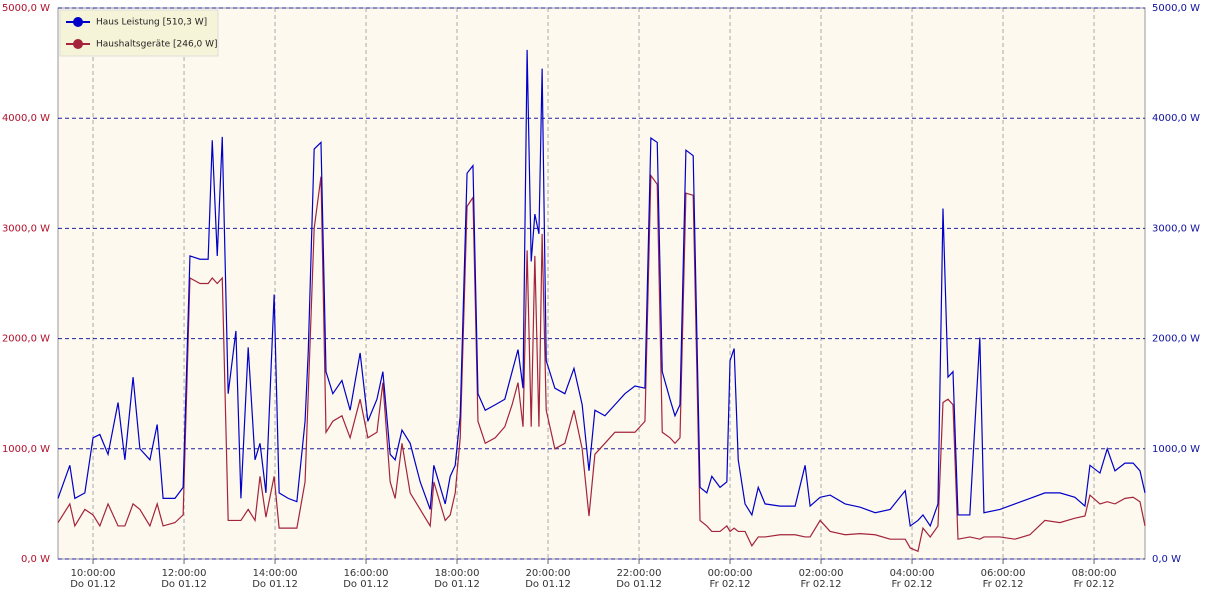  Describe the element at coordinates (1176, 8) in the screenshot. I see `y2-tick-label: 5000,0 W` at that location.